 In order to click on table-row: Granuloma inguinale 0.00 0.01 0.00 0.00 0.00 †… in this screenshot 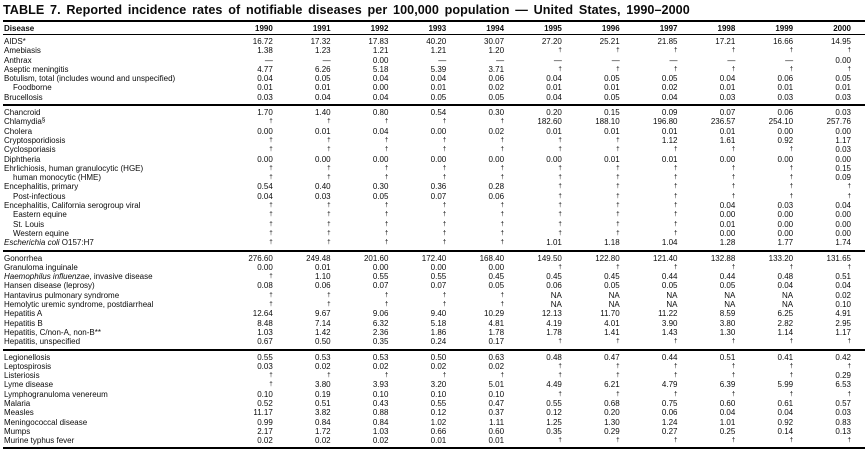, I will do `click(434, 267)`.